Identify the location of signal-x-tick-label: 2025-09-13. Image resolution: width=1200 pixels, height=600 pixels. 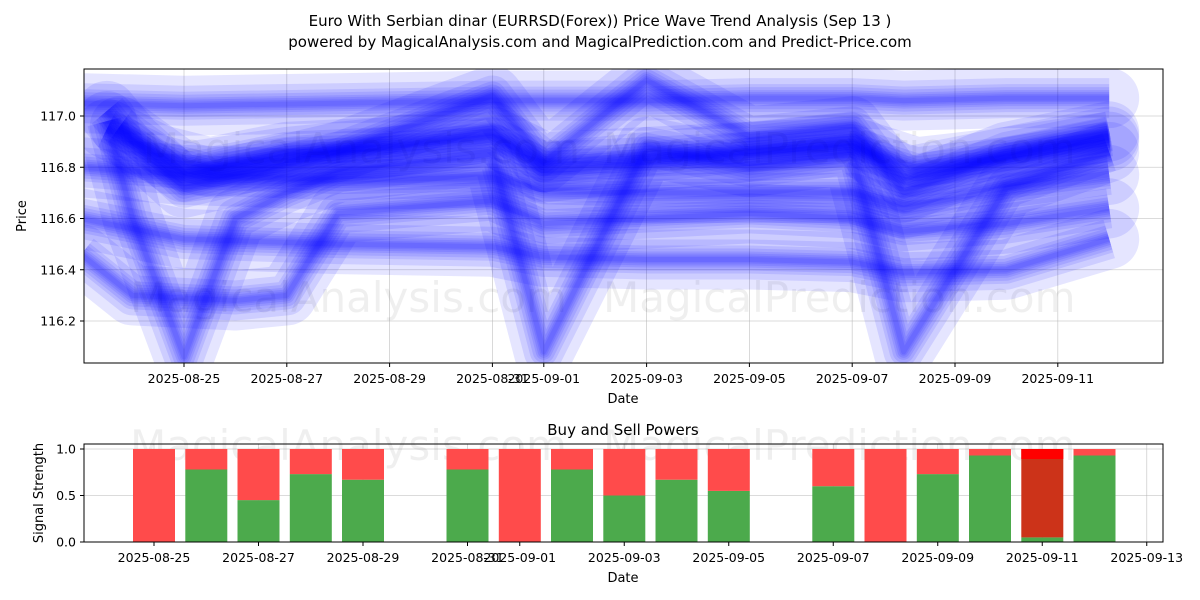
(1146, 557).